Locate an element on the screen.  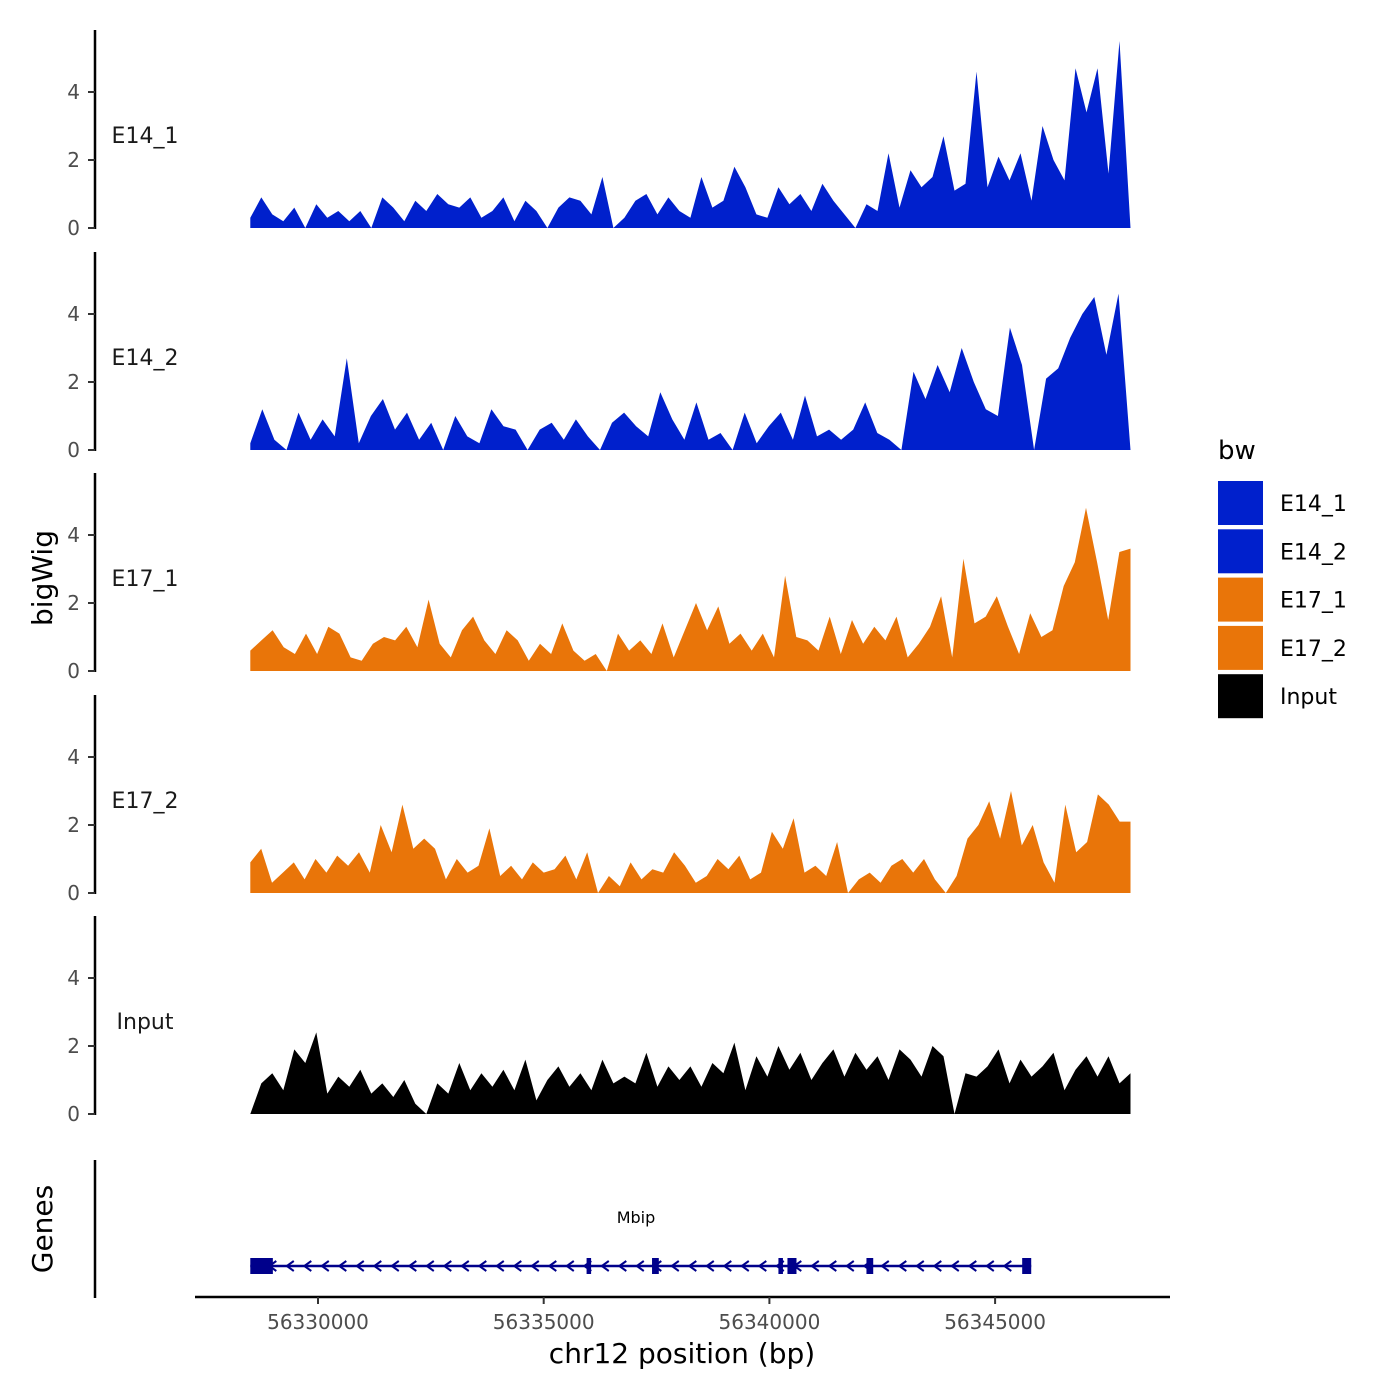
gene-track: Mbip is located at coordinates (562, 1229).